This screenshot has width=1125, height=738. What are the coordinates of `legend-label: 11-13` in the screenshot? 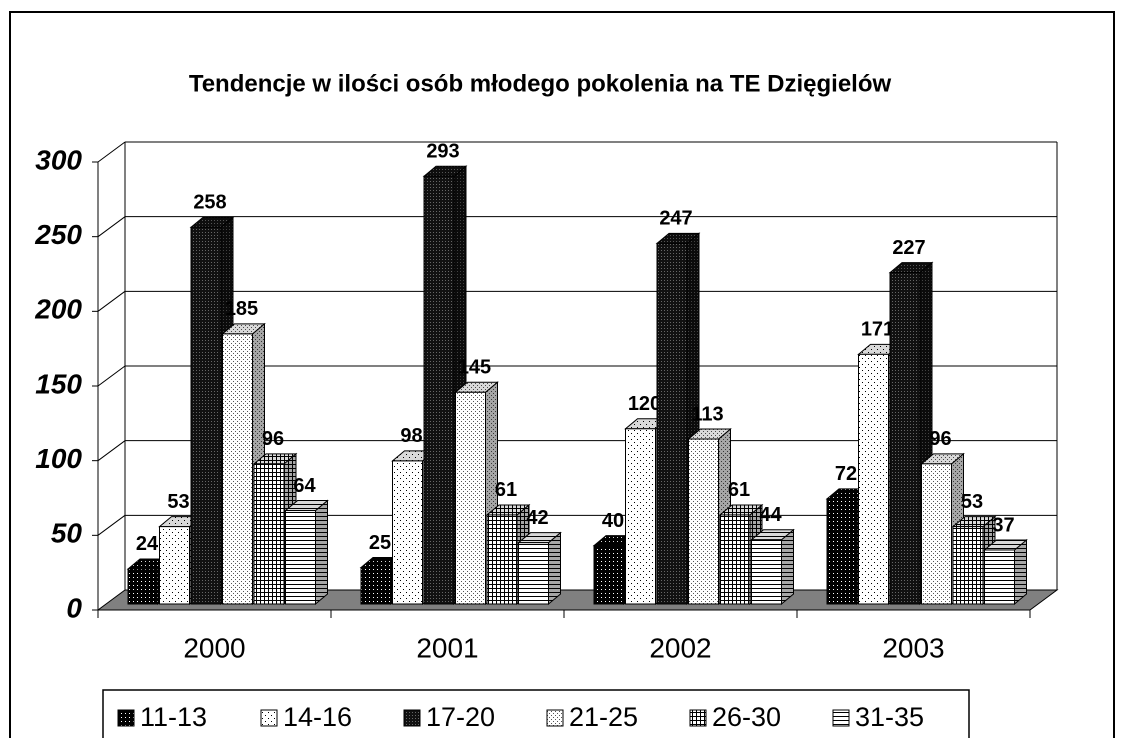 It's located at (173, 717).